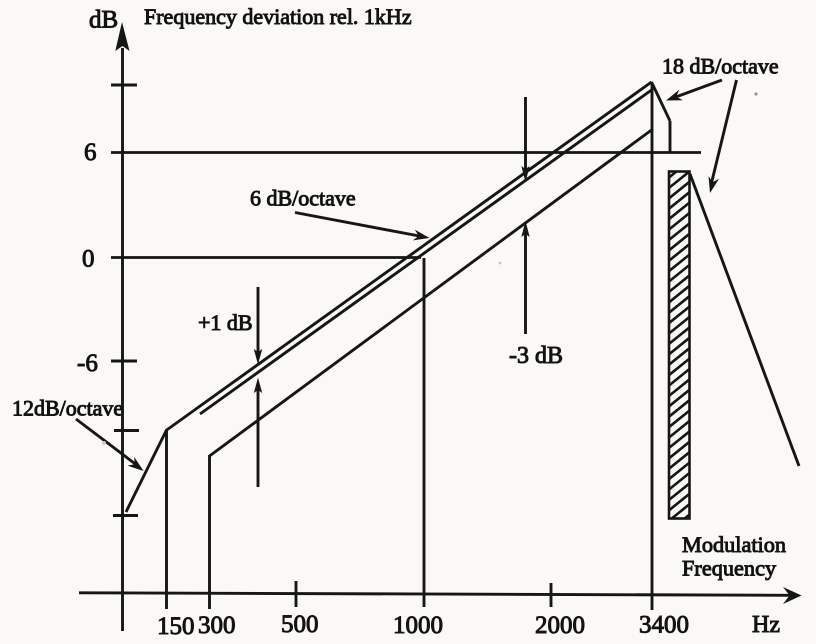 Image resolution: width=816 pixels, height=644 pixels. I want to click on svg-text: -6, so click(87, 363).